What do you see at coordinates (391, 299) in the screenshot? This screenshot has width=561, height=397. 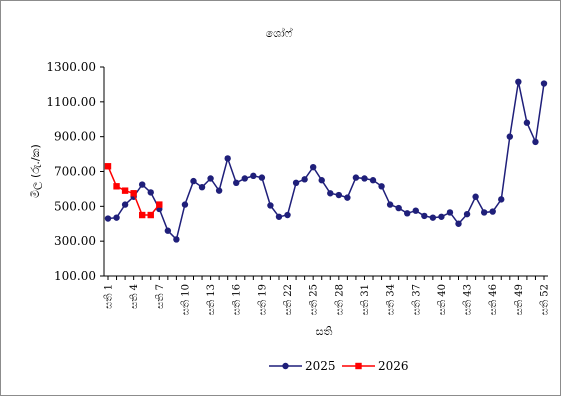 I see `x-tick-label: සති 34` at bounding box center [391, 299].